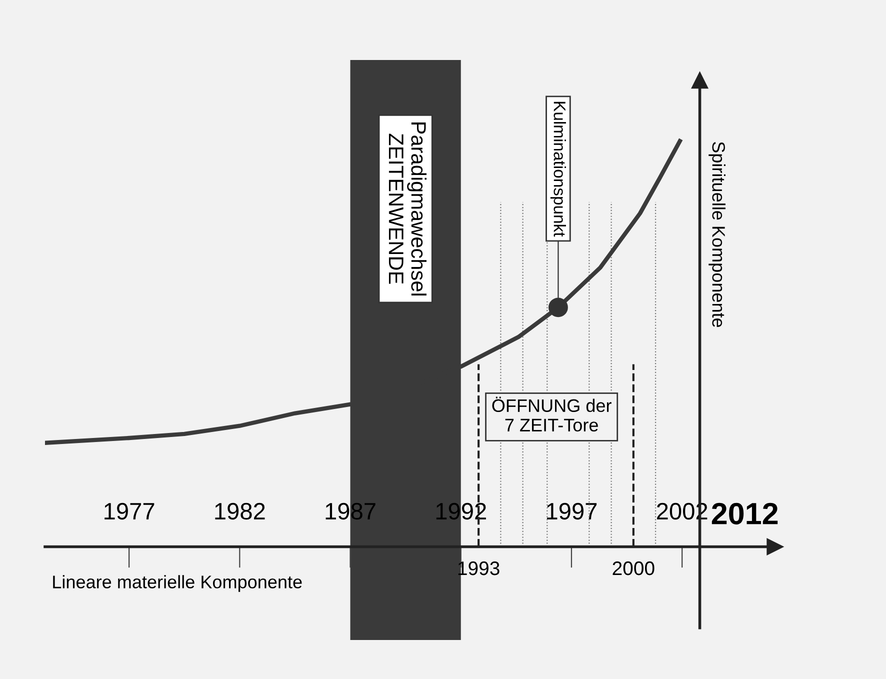 This screenshot has height=679, width=886. What do you see at coordinates (552, 414) in the screenshot?
I see `annotation: ÖFFNUNG der 7 ZEIT-Tore` at bounding box center [552, 414].